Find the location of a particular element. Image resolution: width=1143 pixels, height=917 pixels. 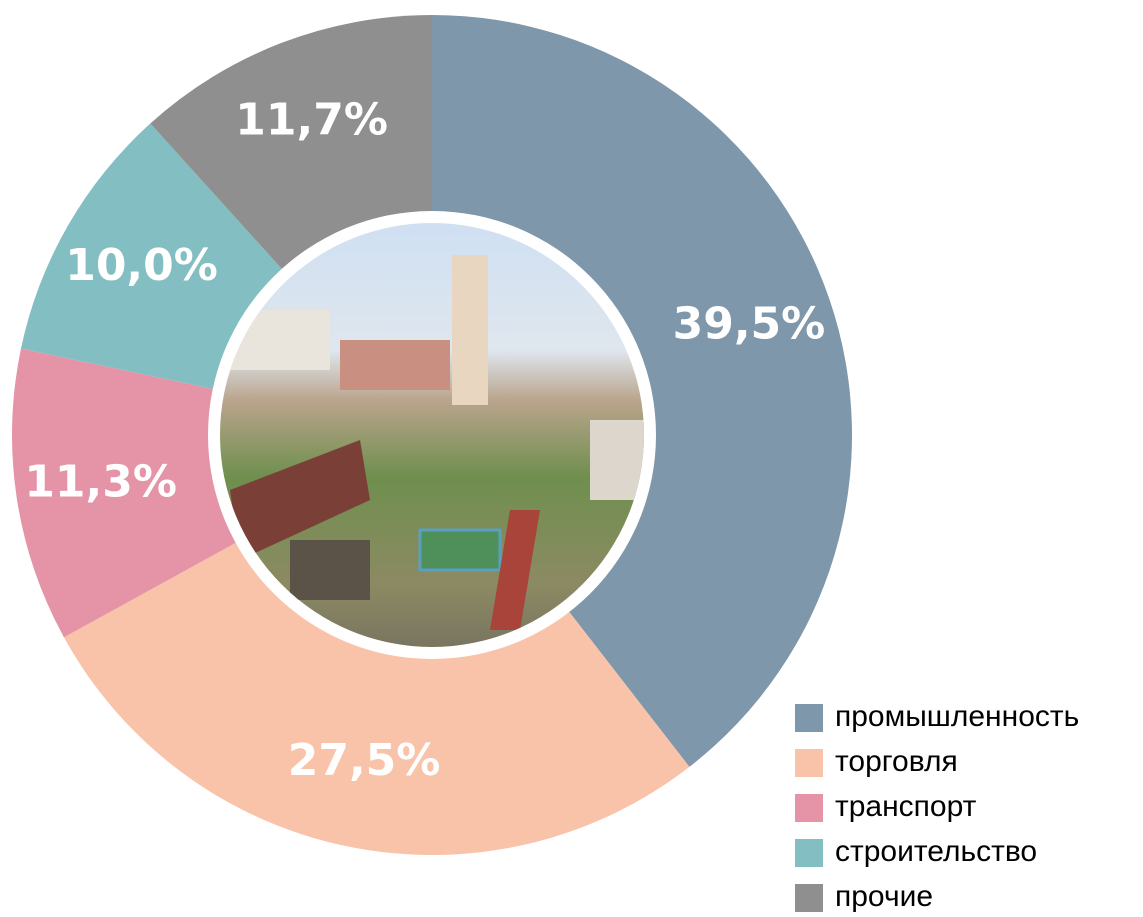

value-label: 11,7% is located at coordinates (311, 119).